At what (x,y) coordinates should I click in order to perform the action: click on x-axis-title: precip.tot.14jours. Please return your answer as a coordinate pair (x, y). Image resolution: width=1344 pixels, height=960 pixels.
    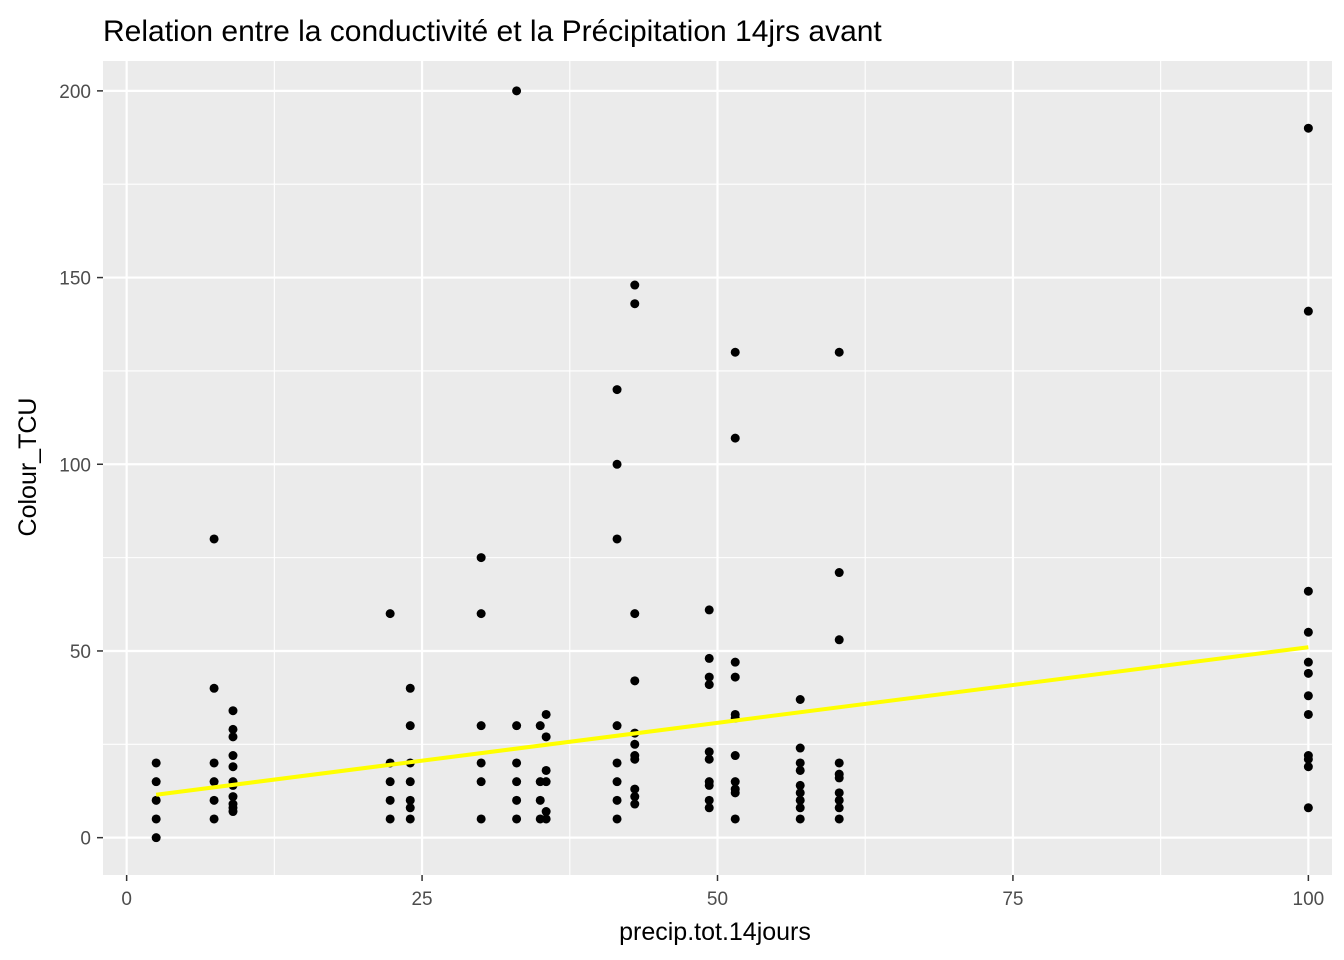
    Looking at the image, I should click on (715, 932).